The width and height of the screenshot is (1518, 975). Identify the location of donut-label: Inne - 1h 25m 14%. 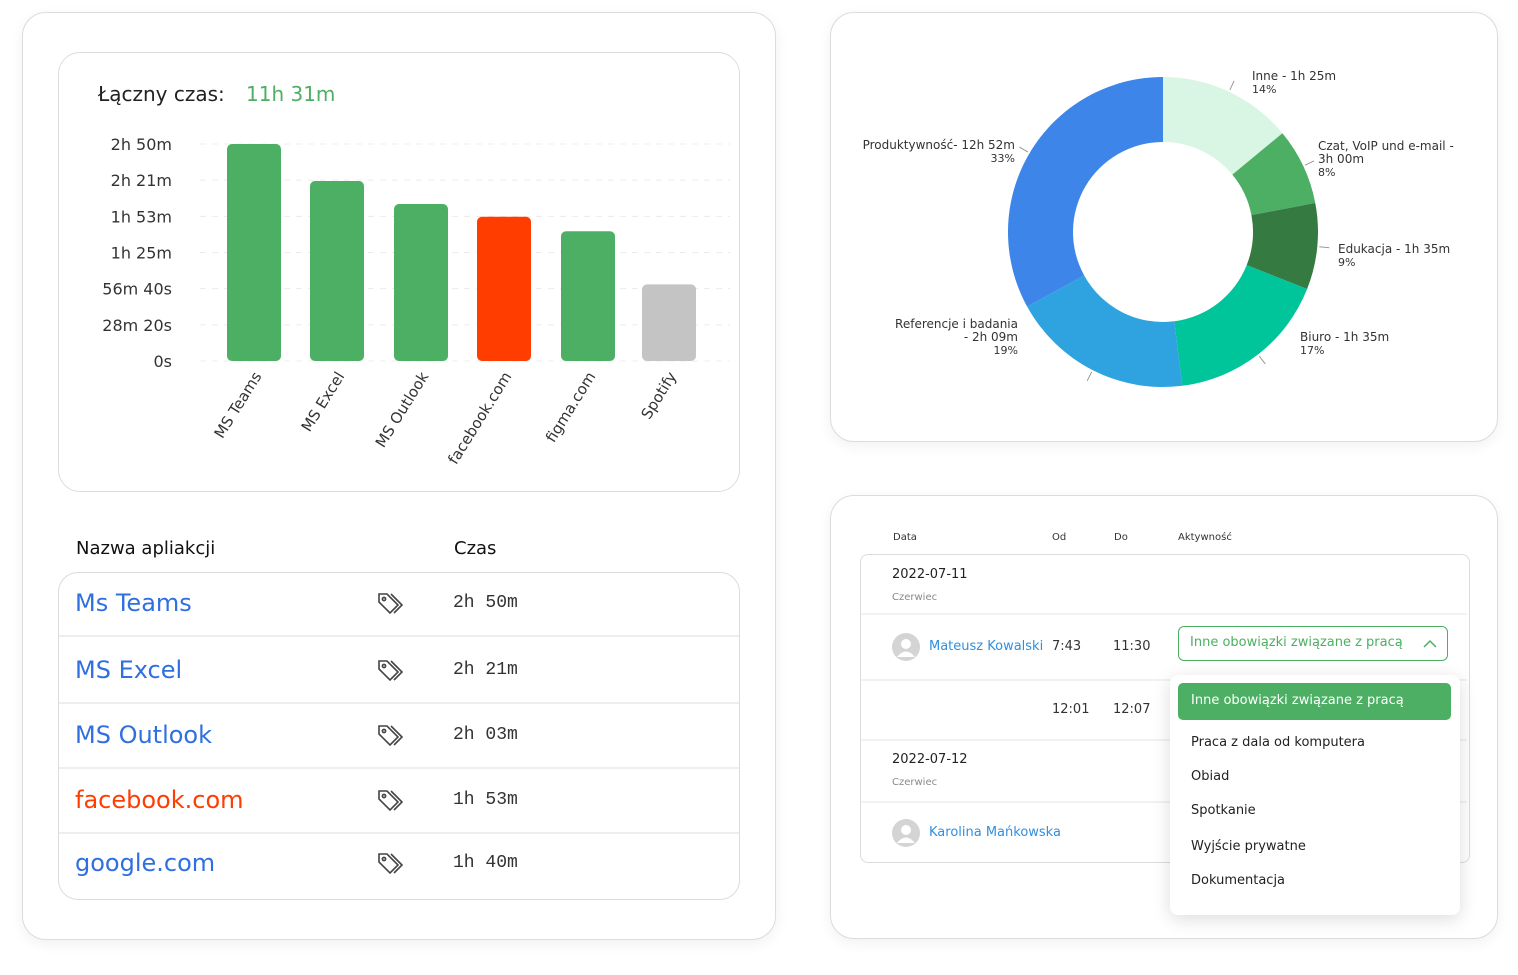
(1312, 83).